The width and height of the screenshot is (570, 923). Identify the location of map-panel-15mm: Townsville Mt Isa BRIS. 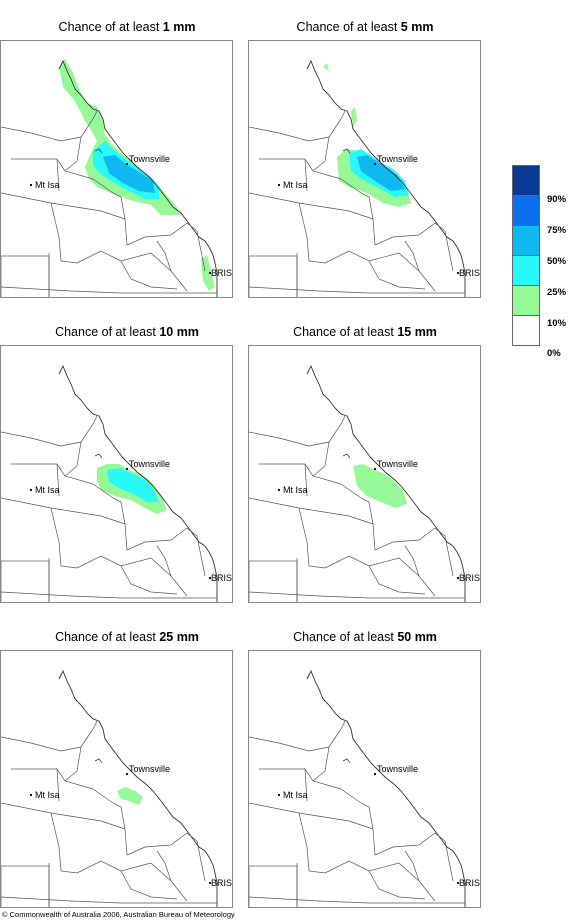
(364, 474).